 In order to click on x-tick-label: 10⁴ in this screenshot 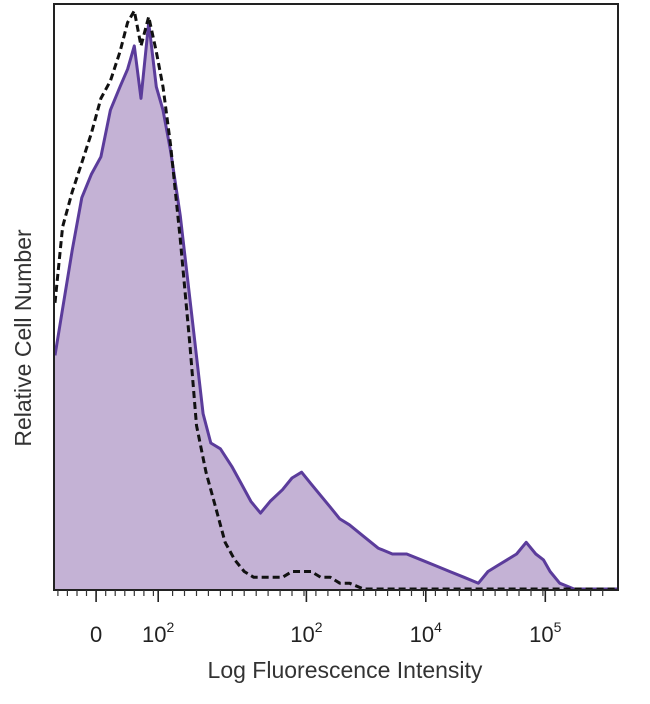, I will do `click(426, 633)`.